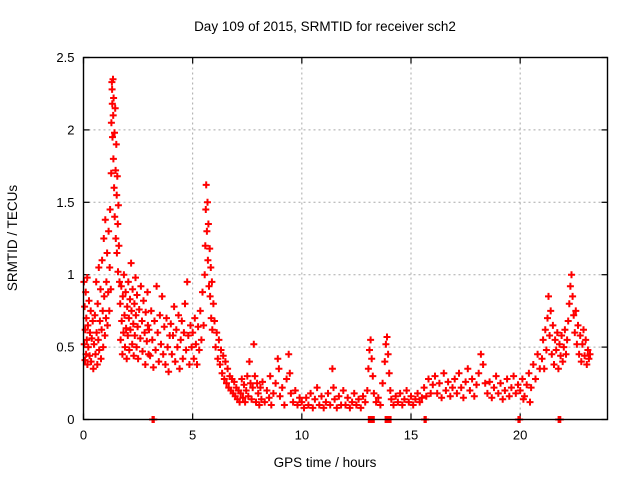 The image size is (640, 480). Describe the element at coordinates (70, 274) in the screenshot. I see `y-tick-label: 1` at that location.